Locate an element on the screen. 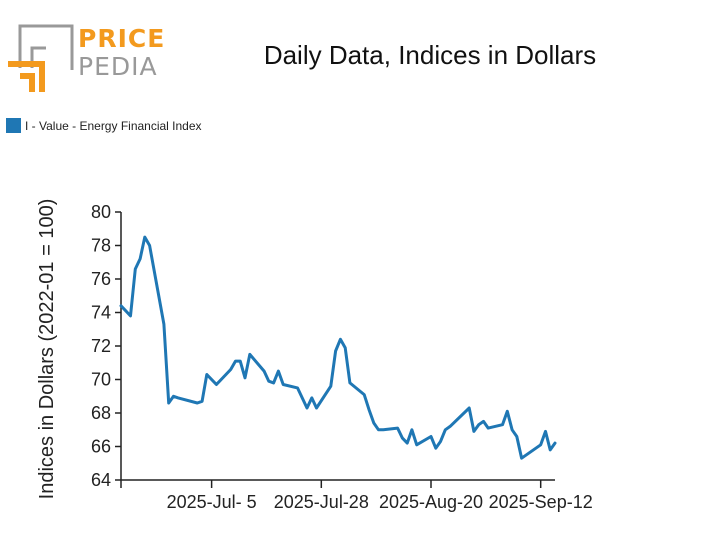 The image size is (712, 555). x-tick-label: 2025-Jul- 5 is located at coordinates (212, 502).